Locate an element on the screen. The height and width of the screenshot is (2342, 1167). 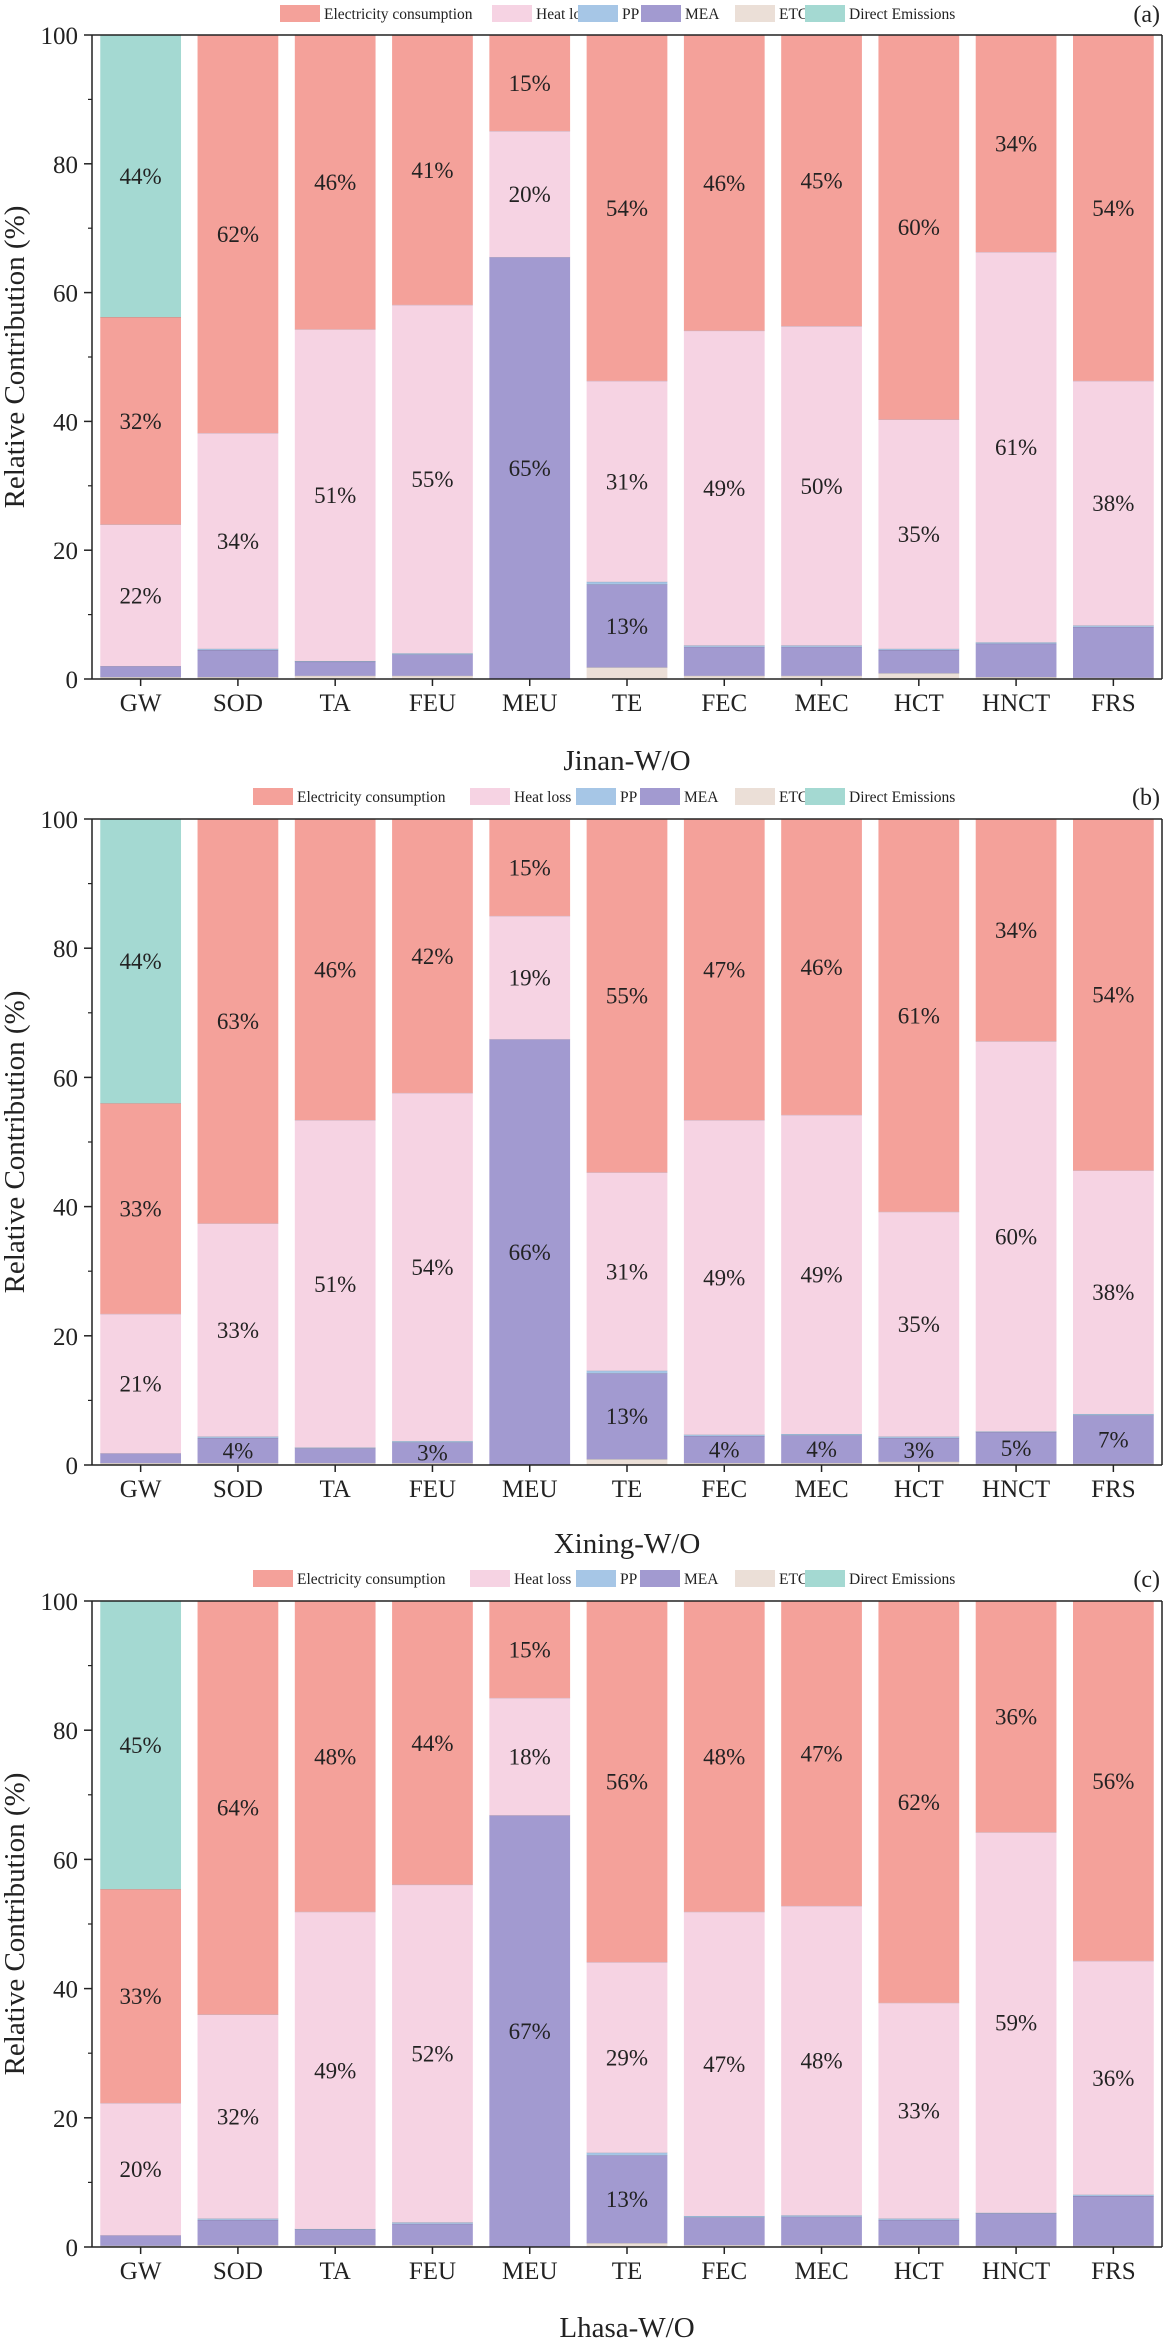
legend-item: Heat loss is located at coordinates (542, 1579).